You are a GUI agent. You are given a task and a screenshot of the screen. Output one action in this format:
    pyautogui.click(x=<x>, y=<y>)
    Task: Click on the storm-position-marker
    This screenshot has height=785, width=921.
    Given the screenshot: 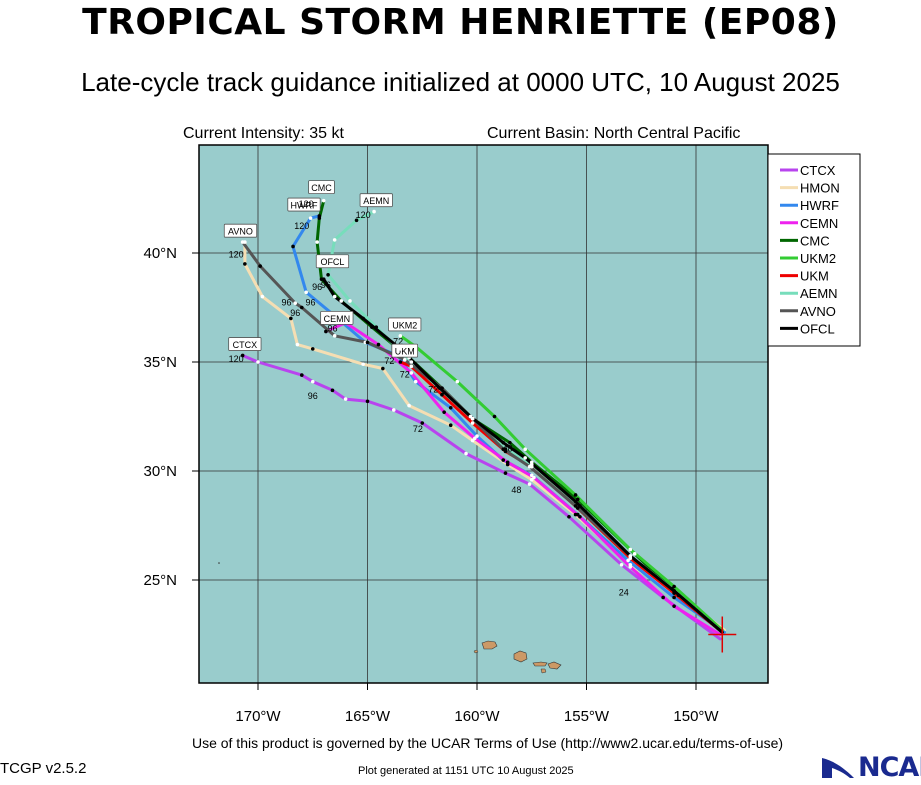 What is the action you would take?
    pyautogui.click(x=722, y=634)
    